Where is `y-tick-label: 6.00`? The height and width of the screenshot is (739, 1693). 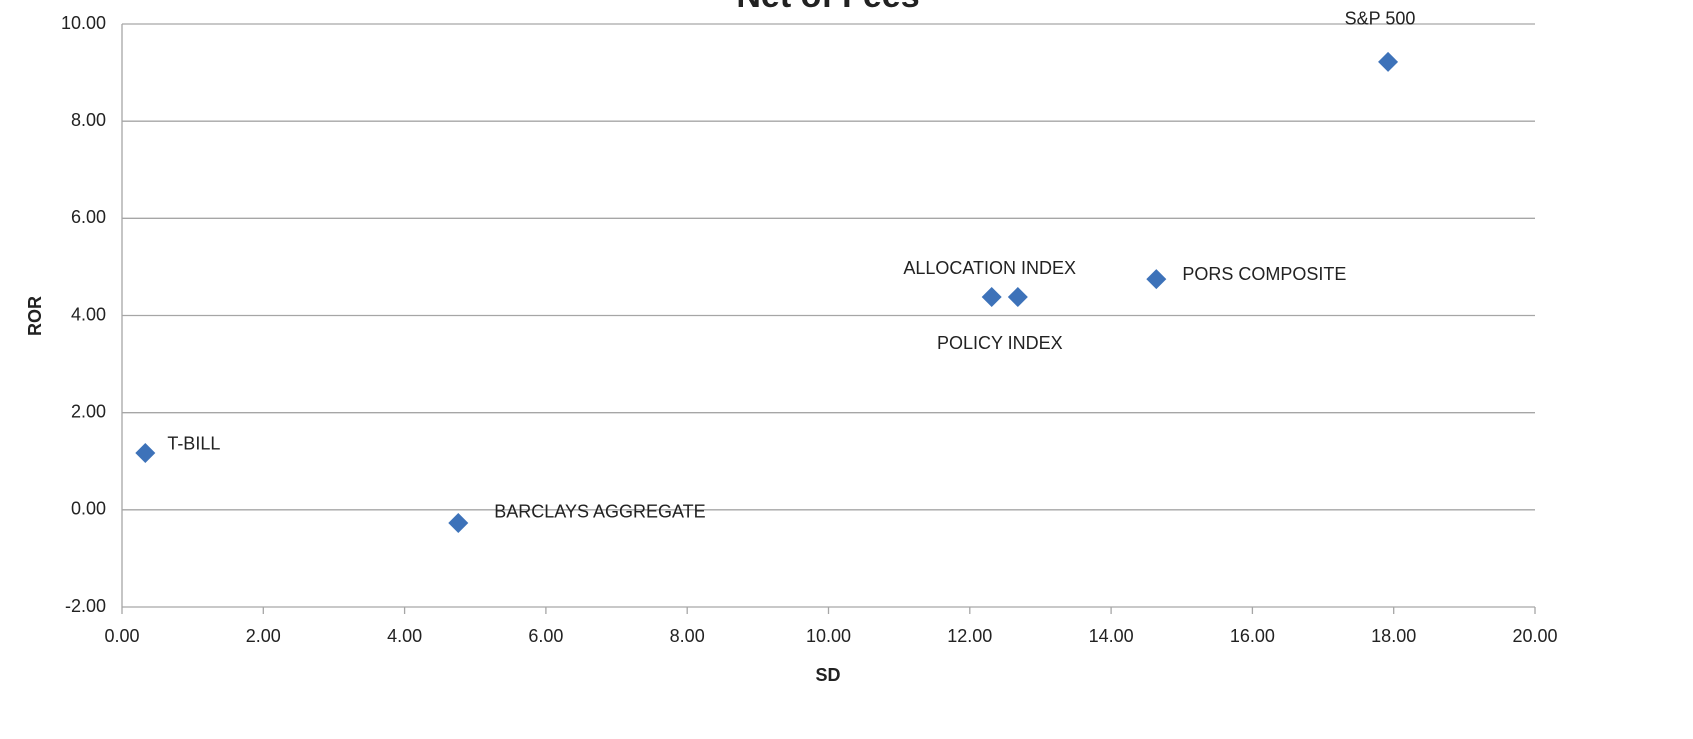 y-tick-label: 6.00 is located at coordinates (88, 217).